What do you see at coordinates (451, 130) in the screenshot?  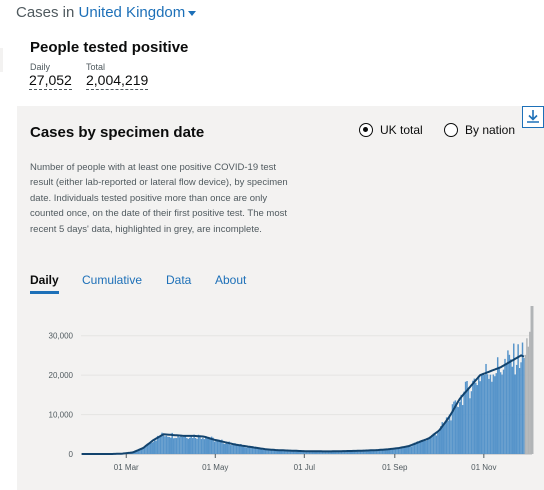 I see `radio-empty-icon` at bounding box center [451, 130].